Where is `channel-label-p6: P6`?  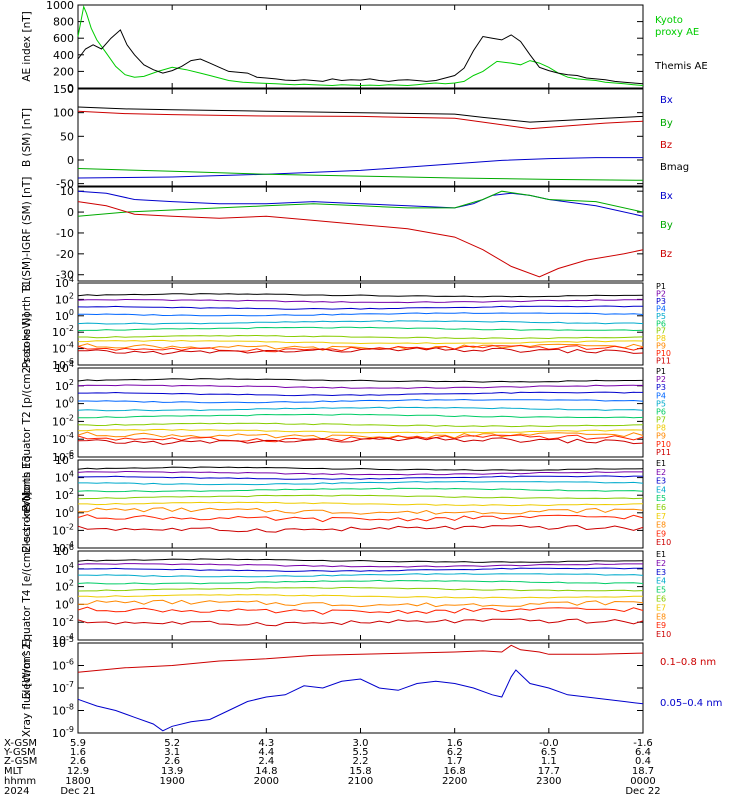 channel-label-p6: P6 is located at coordinates (661, 323).